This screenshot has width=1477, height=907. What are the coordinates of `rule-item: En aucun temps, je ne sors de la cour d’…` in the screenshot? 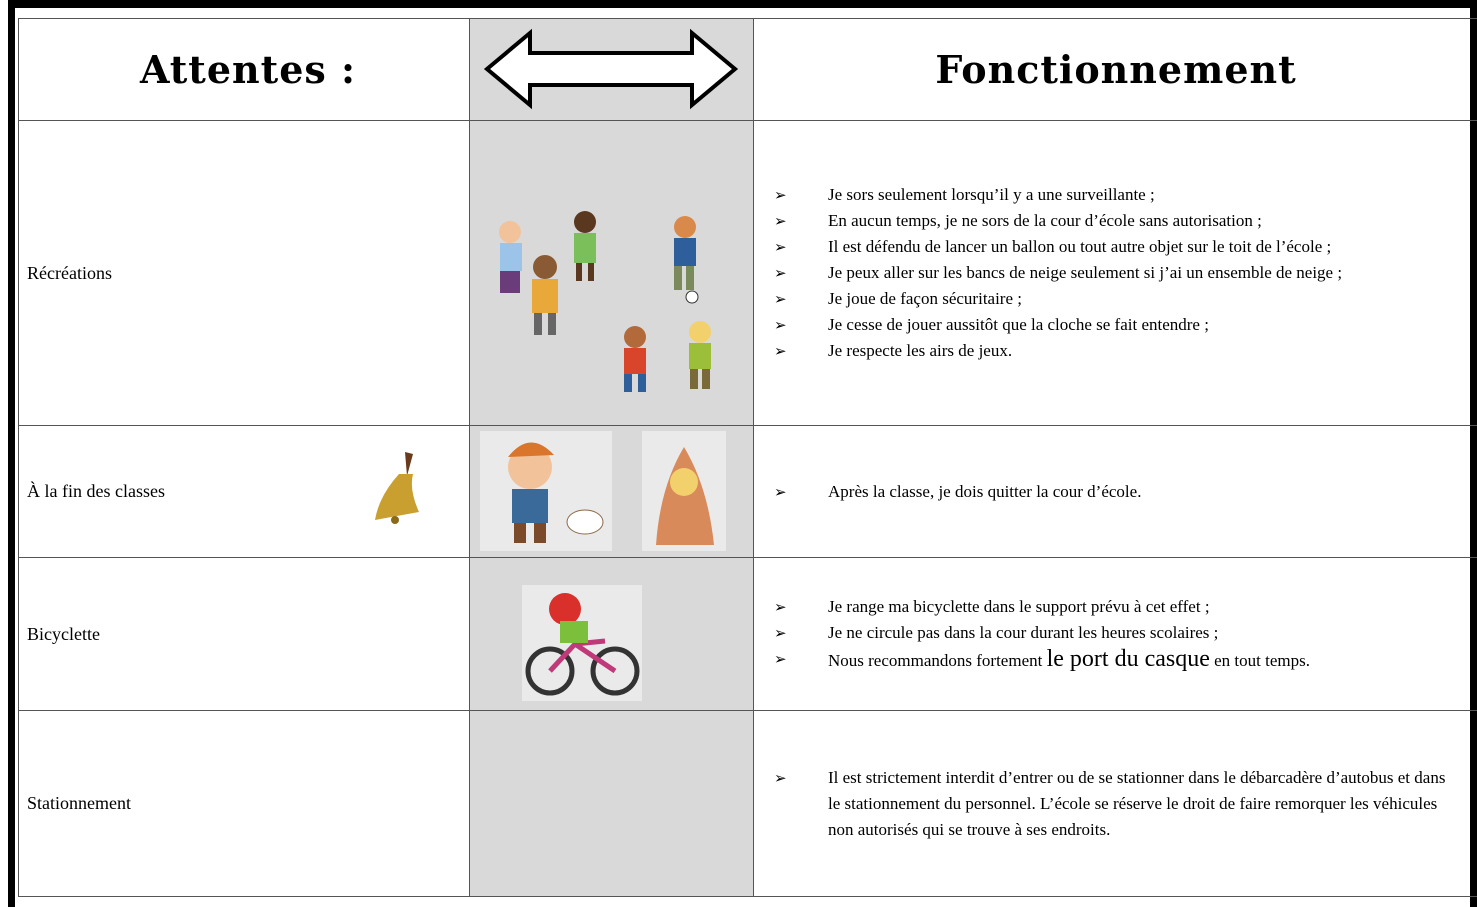 It's located at (1114, 221).